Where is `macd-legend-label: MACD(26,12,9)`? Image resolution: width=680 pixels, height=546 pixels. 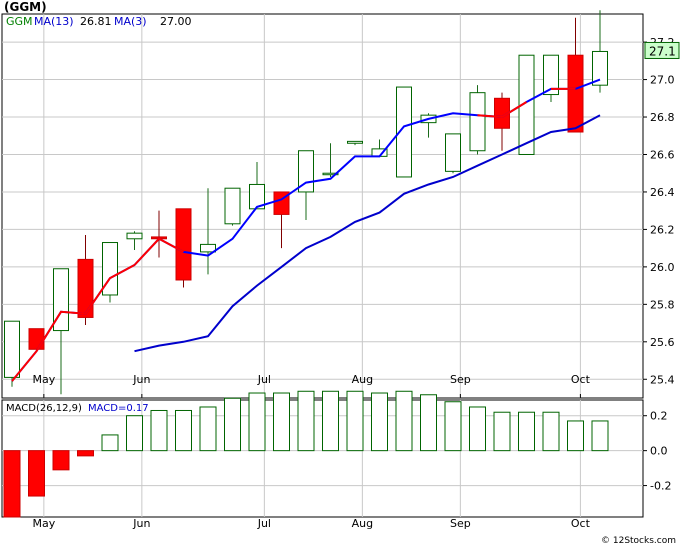 macd-legend-label: MACD(26,12,9) is located at coordinates (44, 408).